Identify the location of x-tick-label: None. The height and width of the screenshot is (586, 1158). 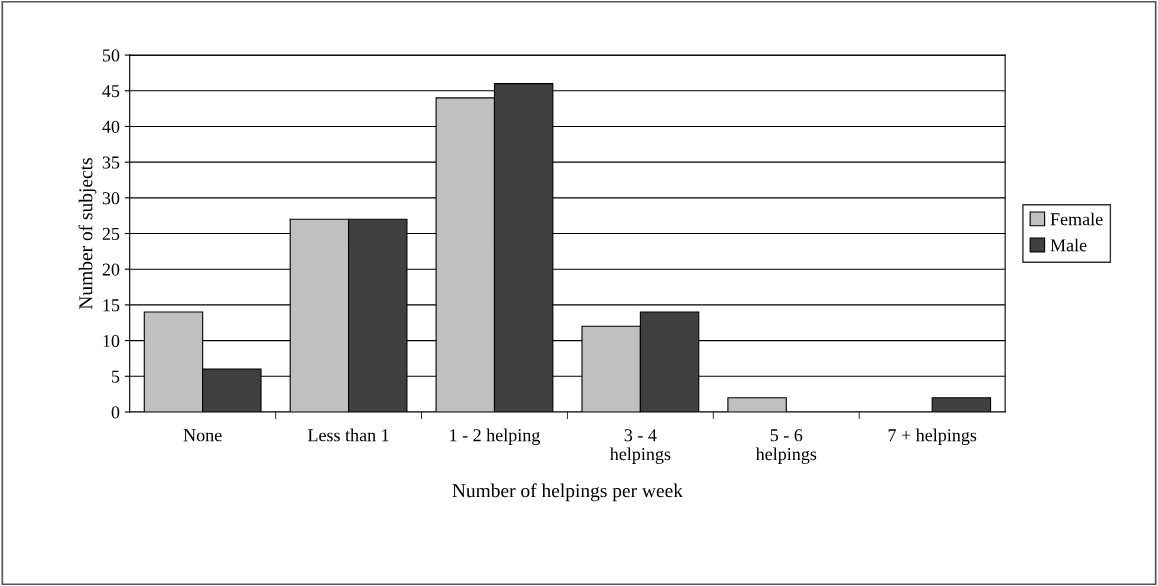
(202, 435).